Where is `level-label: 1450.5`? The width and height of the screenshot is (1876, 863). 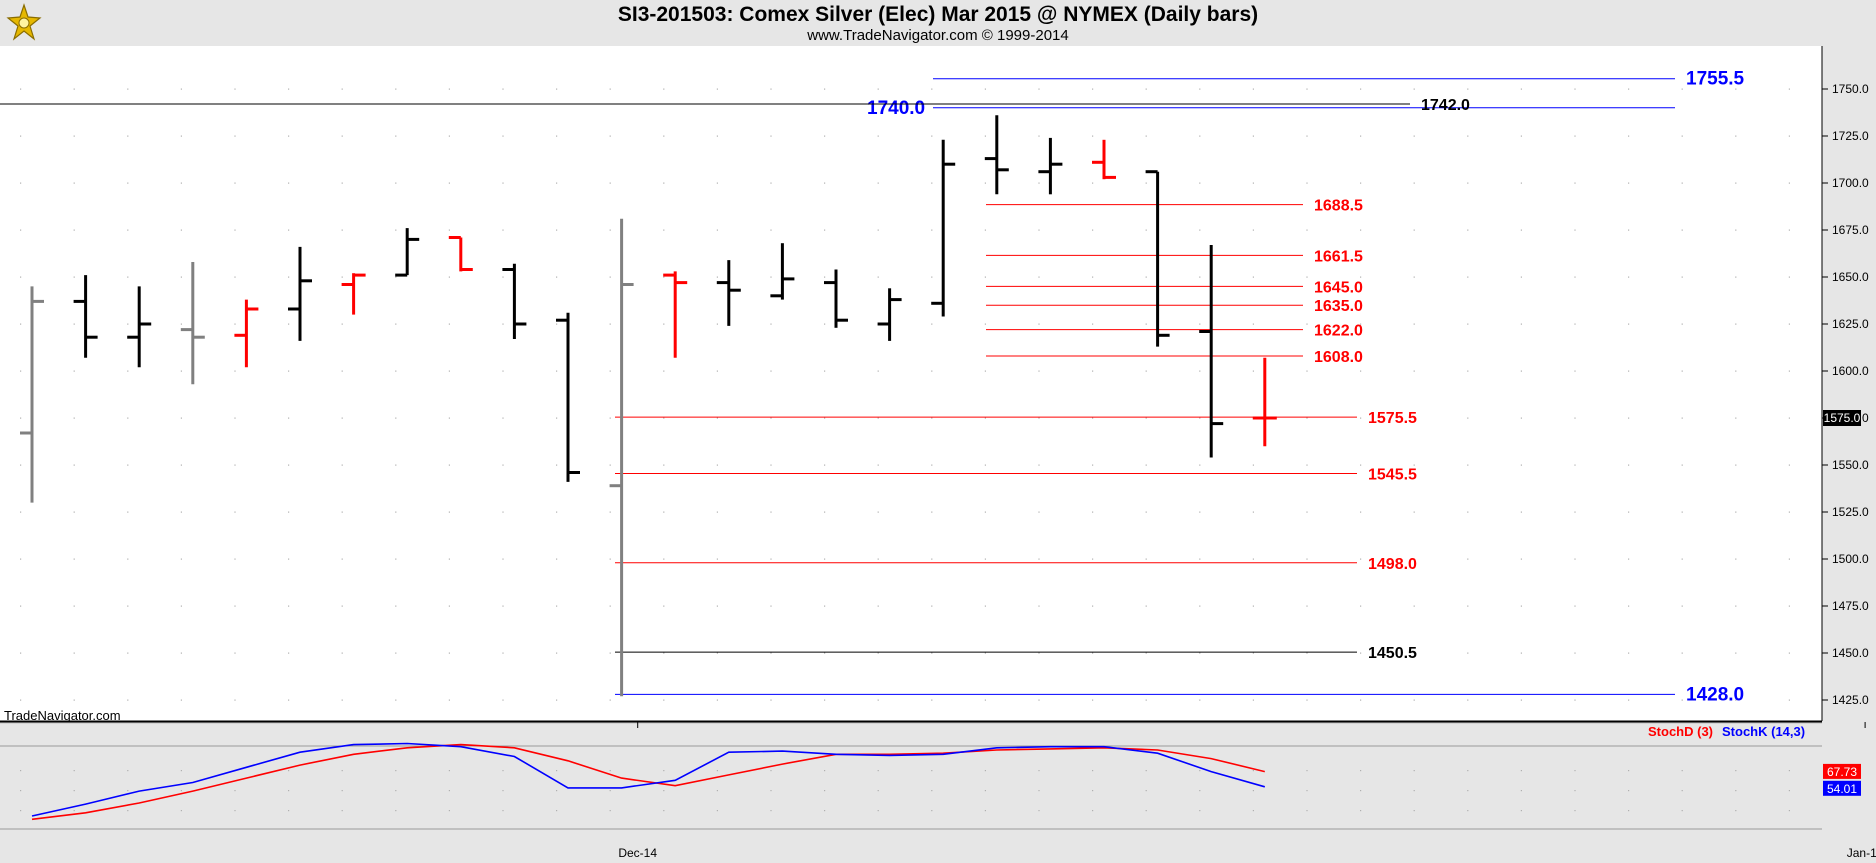
level-label: 1450.5 is located at coordinates (1392, 653).